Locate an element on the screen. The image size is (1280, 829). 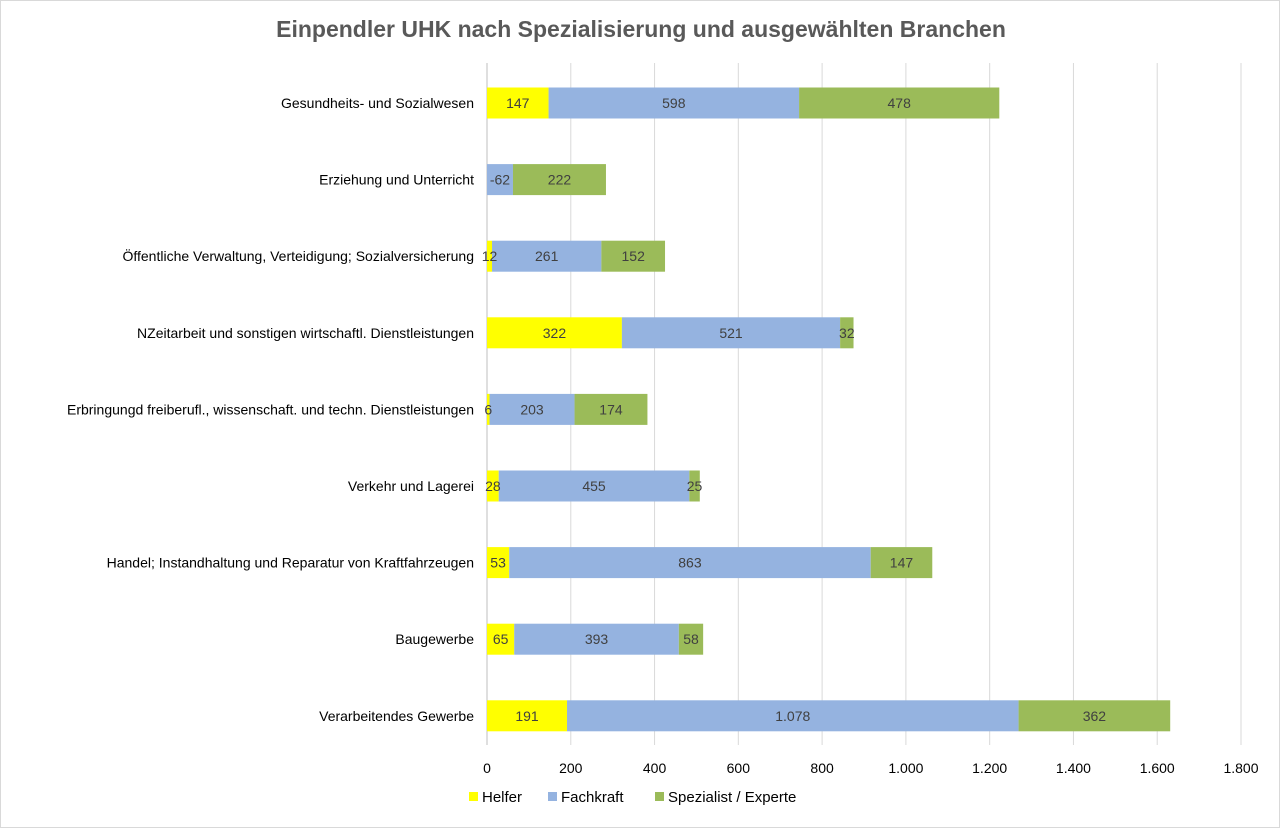
data-label: 191 is located at coordinates (527, 716).